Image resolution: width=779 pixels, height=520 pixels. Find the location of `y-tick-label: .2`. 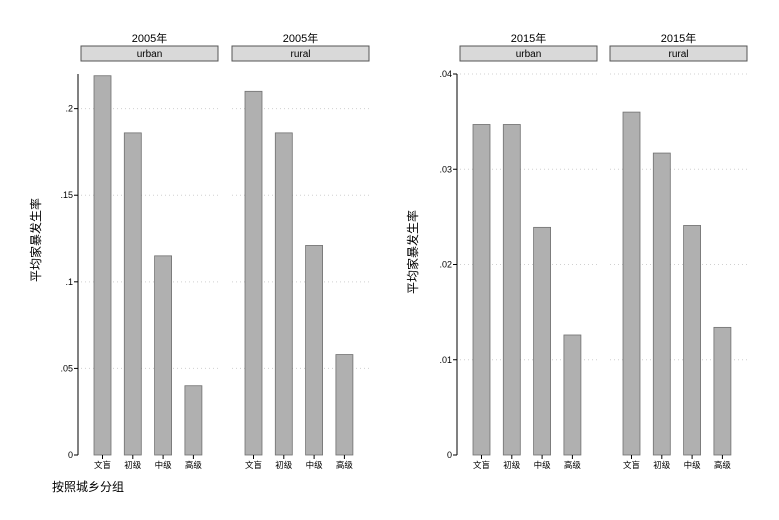

y-tick-label: .2 is located at coordinates (69, 109).